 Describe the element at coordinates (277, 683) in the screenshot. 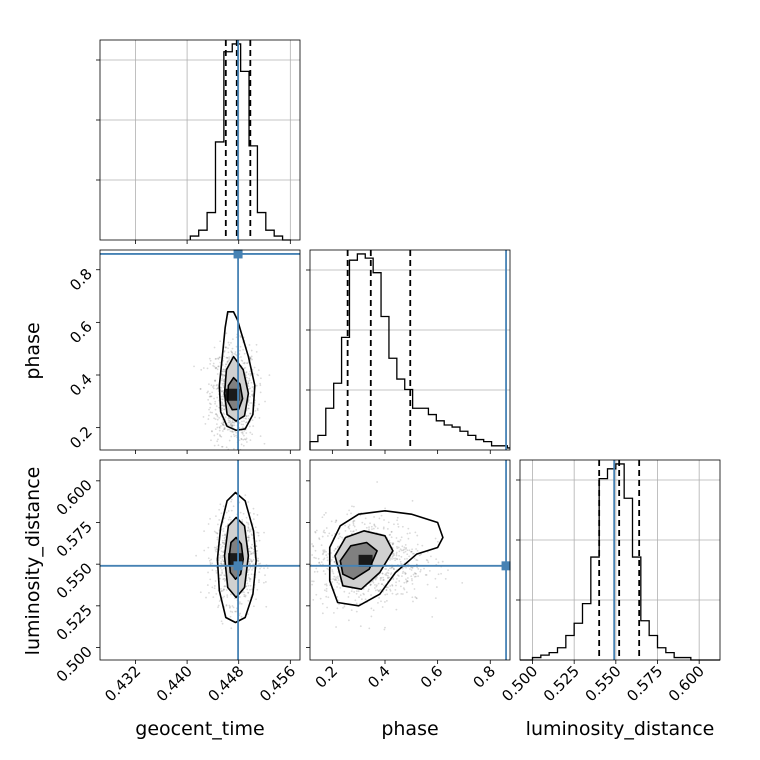

I see `x-tick-label: 0.456` at that location.